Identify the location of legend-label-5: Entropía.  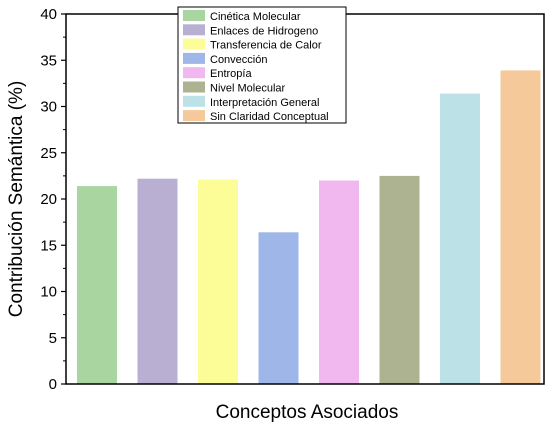
(231, 74).